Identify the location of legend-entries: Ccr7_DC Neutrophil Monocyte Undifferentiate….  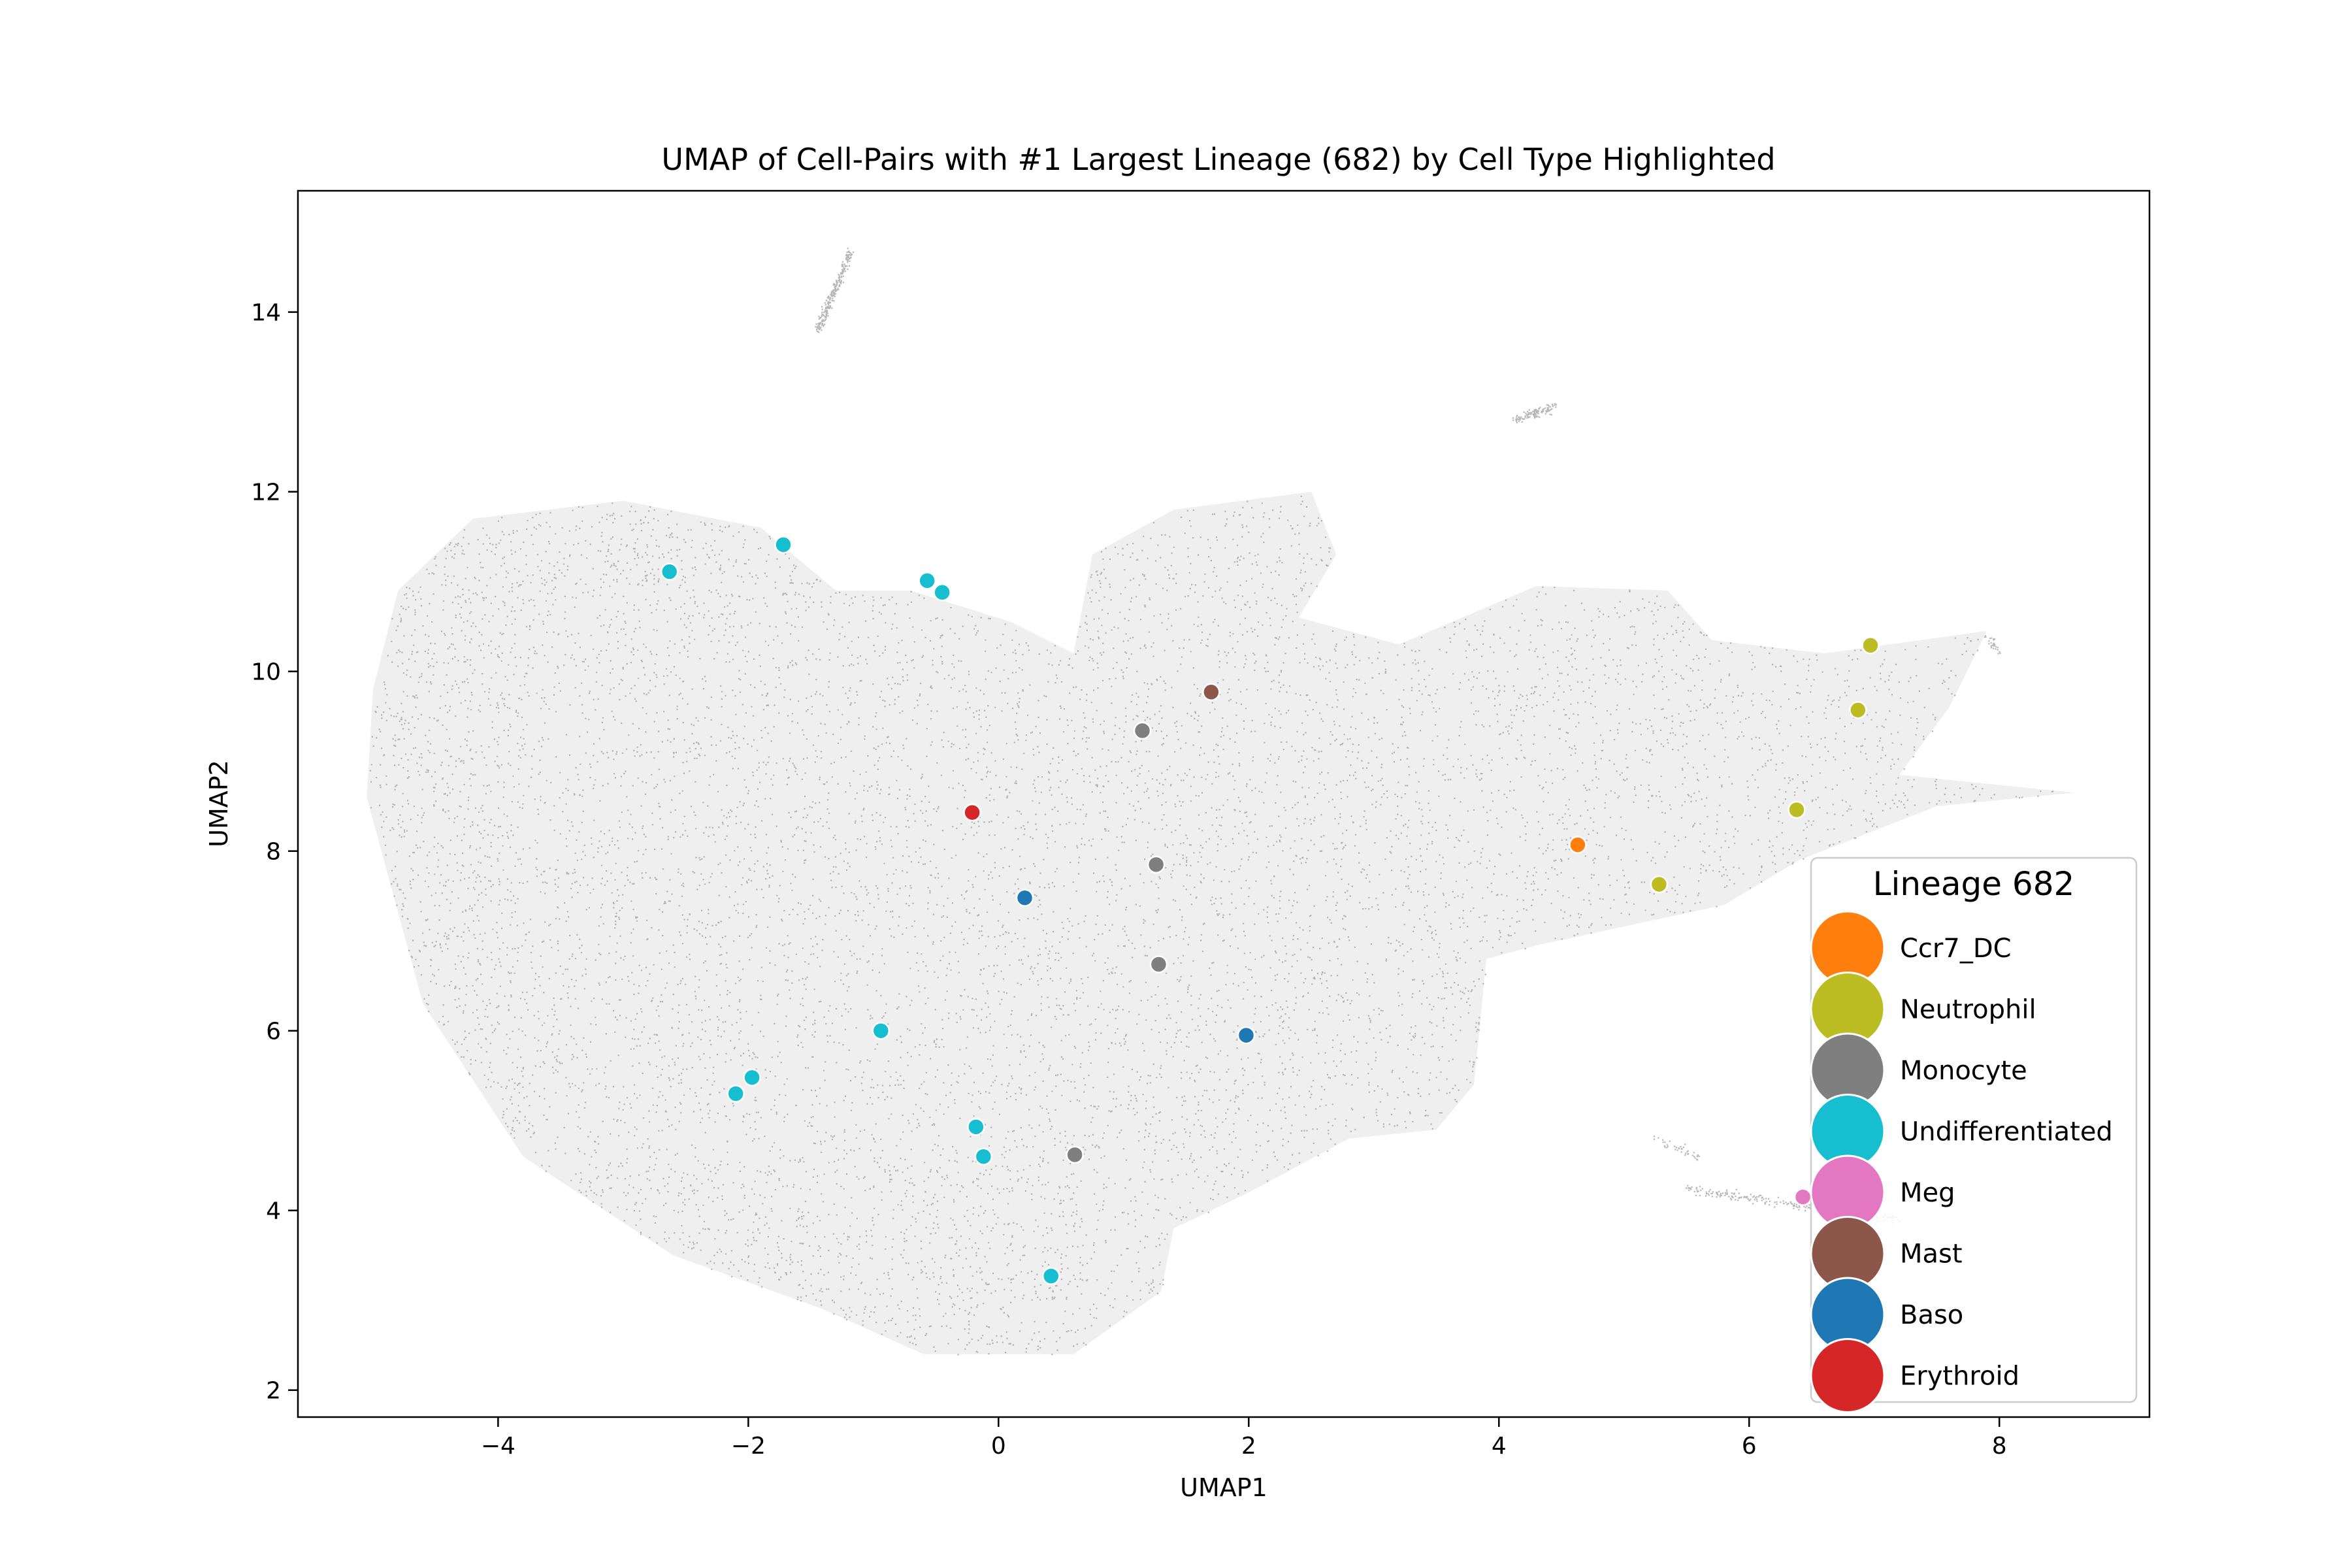
(1961, 1161).